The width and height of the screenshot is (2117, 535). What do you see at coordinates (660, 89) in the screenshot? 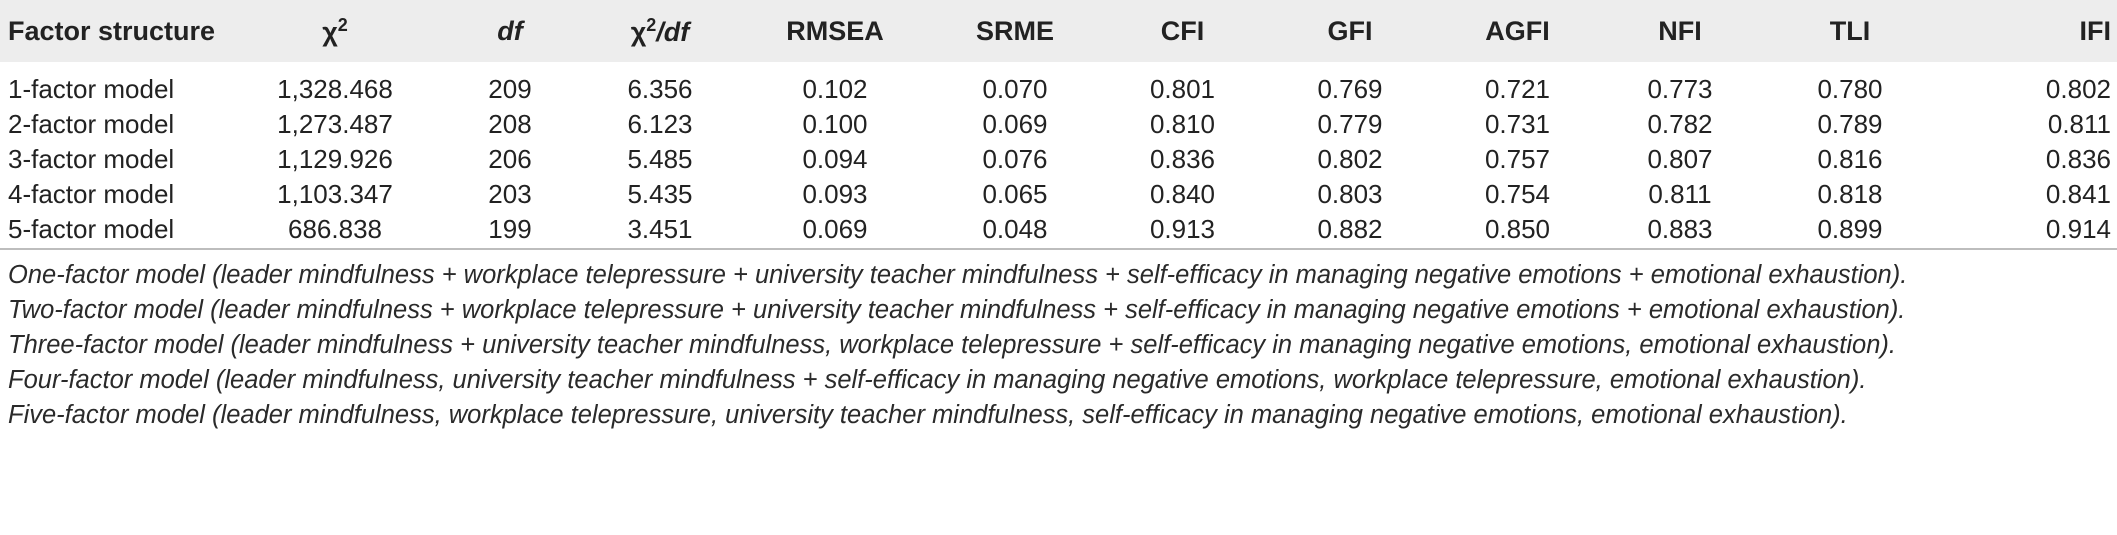
I see `cell-chi-square-over-df: 6.356` at bounding box center [660, 89].